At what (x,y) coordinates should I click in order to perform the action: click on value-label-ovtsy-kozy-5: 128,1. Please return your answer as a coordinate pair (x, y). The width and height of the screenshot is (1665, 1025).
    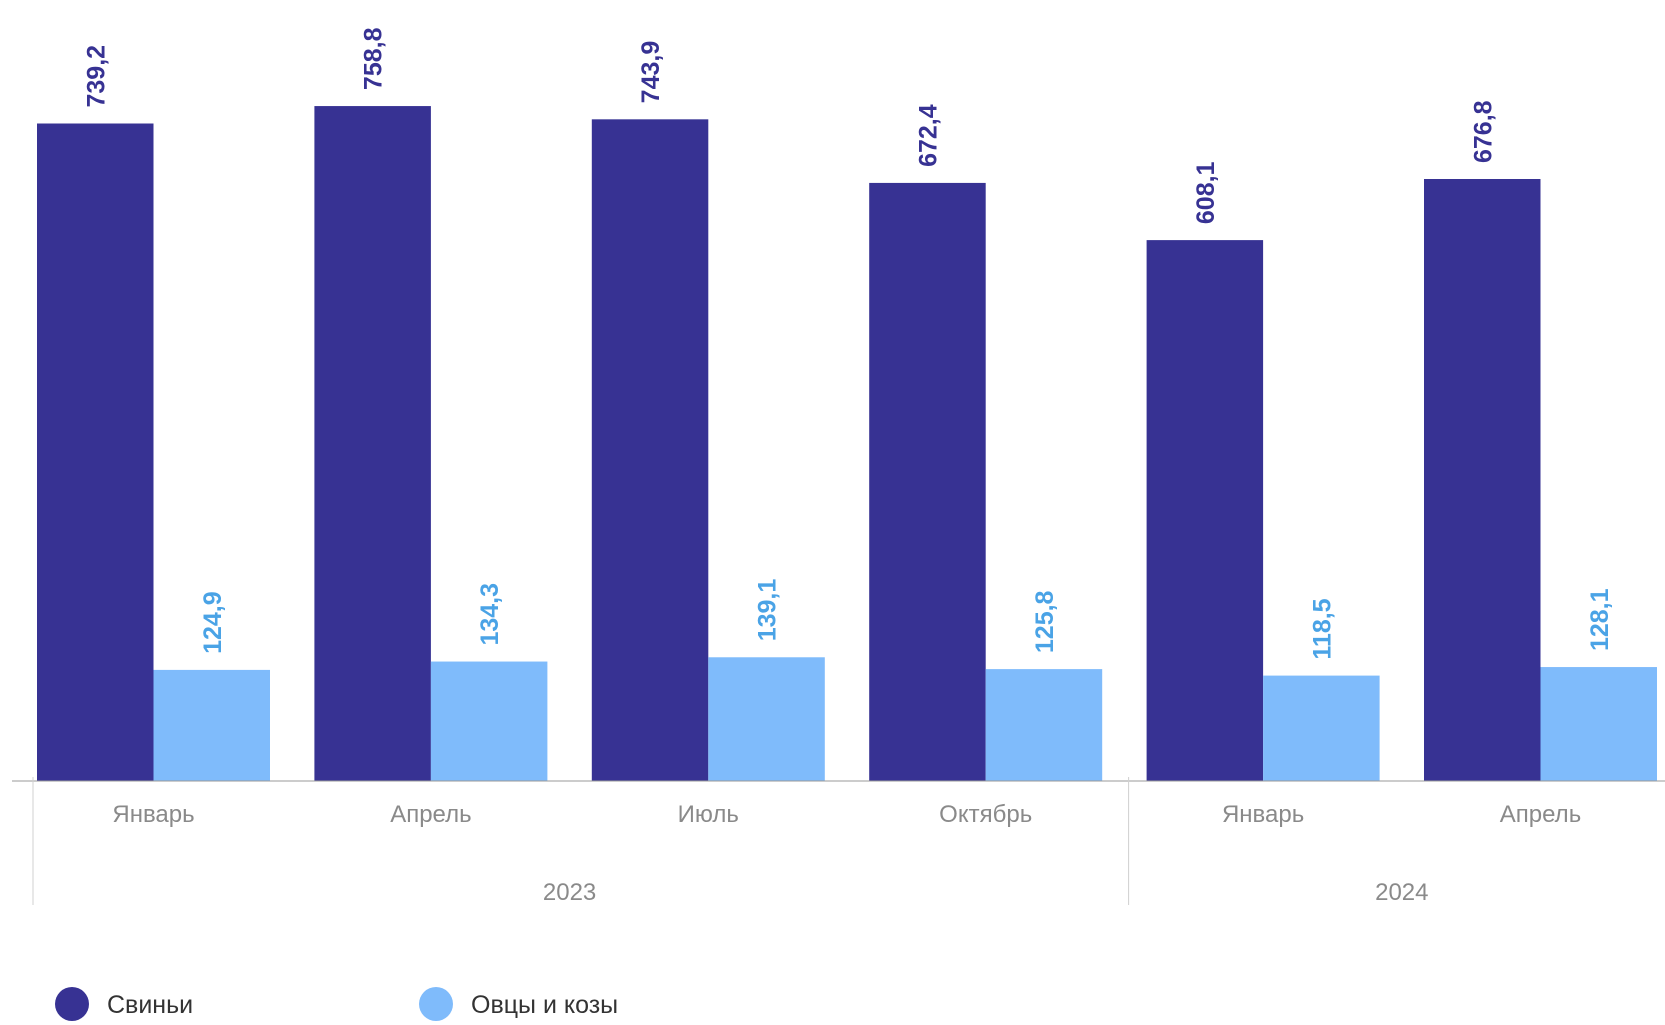
    Looking at the image, I should click on (1600, 619).